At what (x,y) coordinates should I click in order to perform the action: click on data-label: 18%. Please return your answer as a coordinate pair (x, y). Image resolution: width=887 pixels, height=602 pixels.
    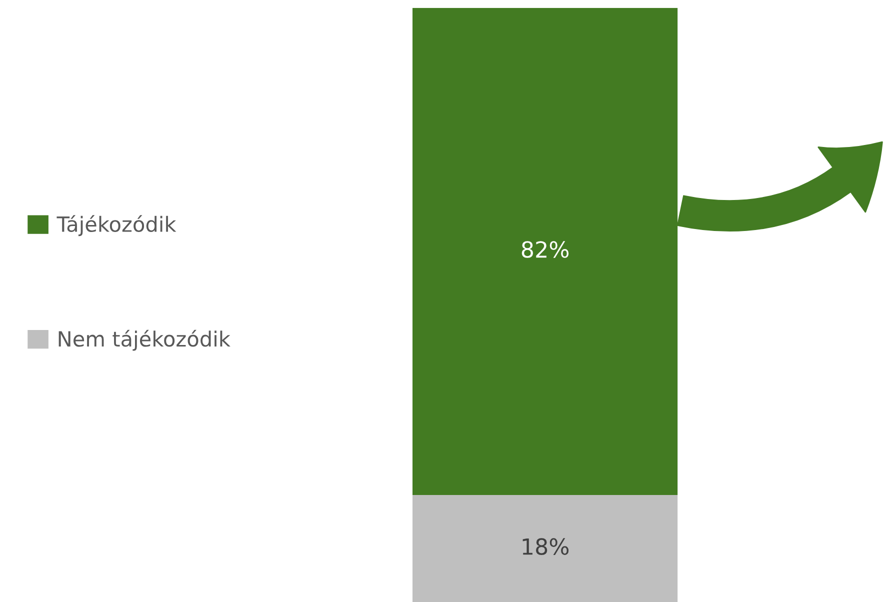
    Looking at the image, I should click on (545, 546).